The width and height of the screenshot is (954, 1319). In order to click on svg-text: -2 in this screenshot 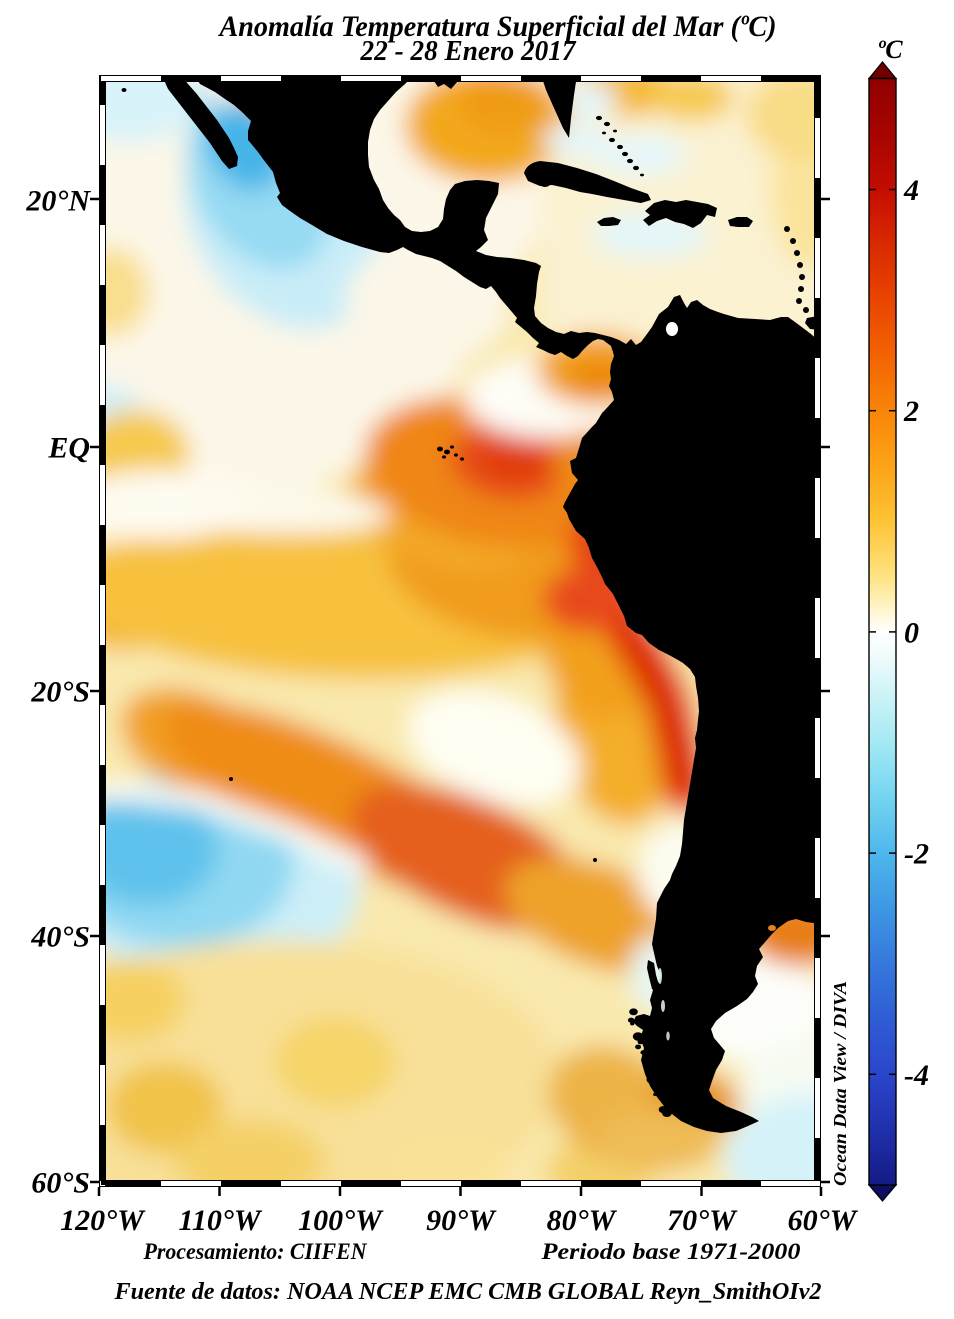, I will do `click(916, 854)`.